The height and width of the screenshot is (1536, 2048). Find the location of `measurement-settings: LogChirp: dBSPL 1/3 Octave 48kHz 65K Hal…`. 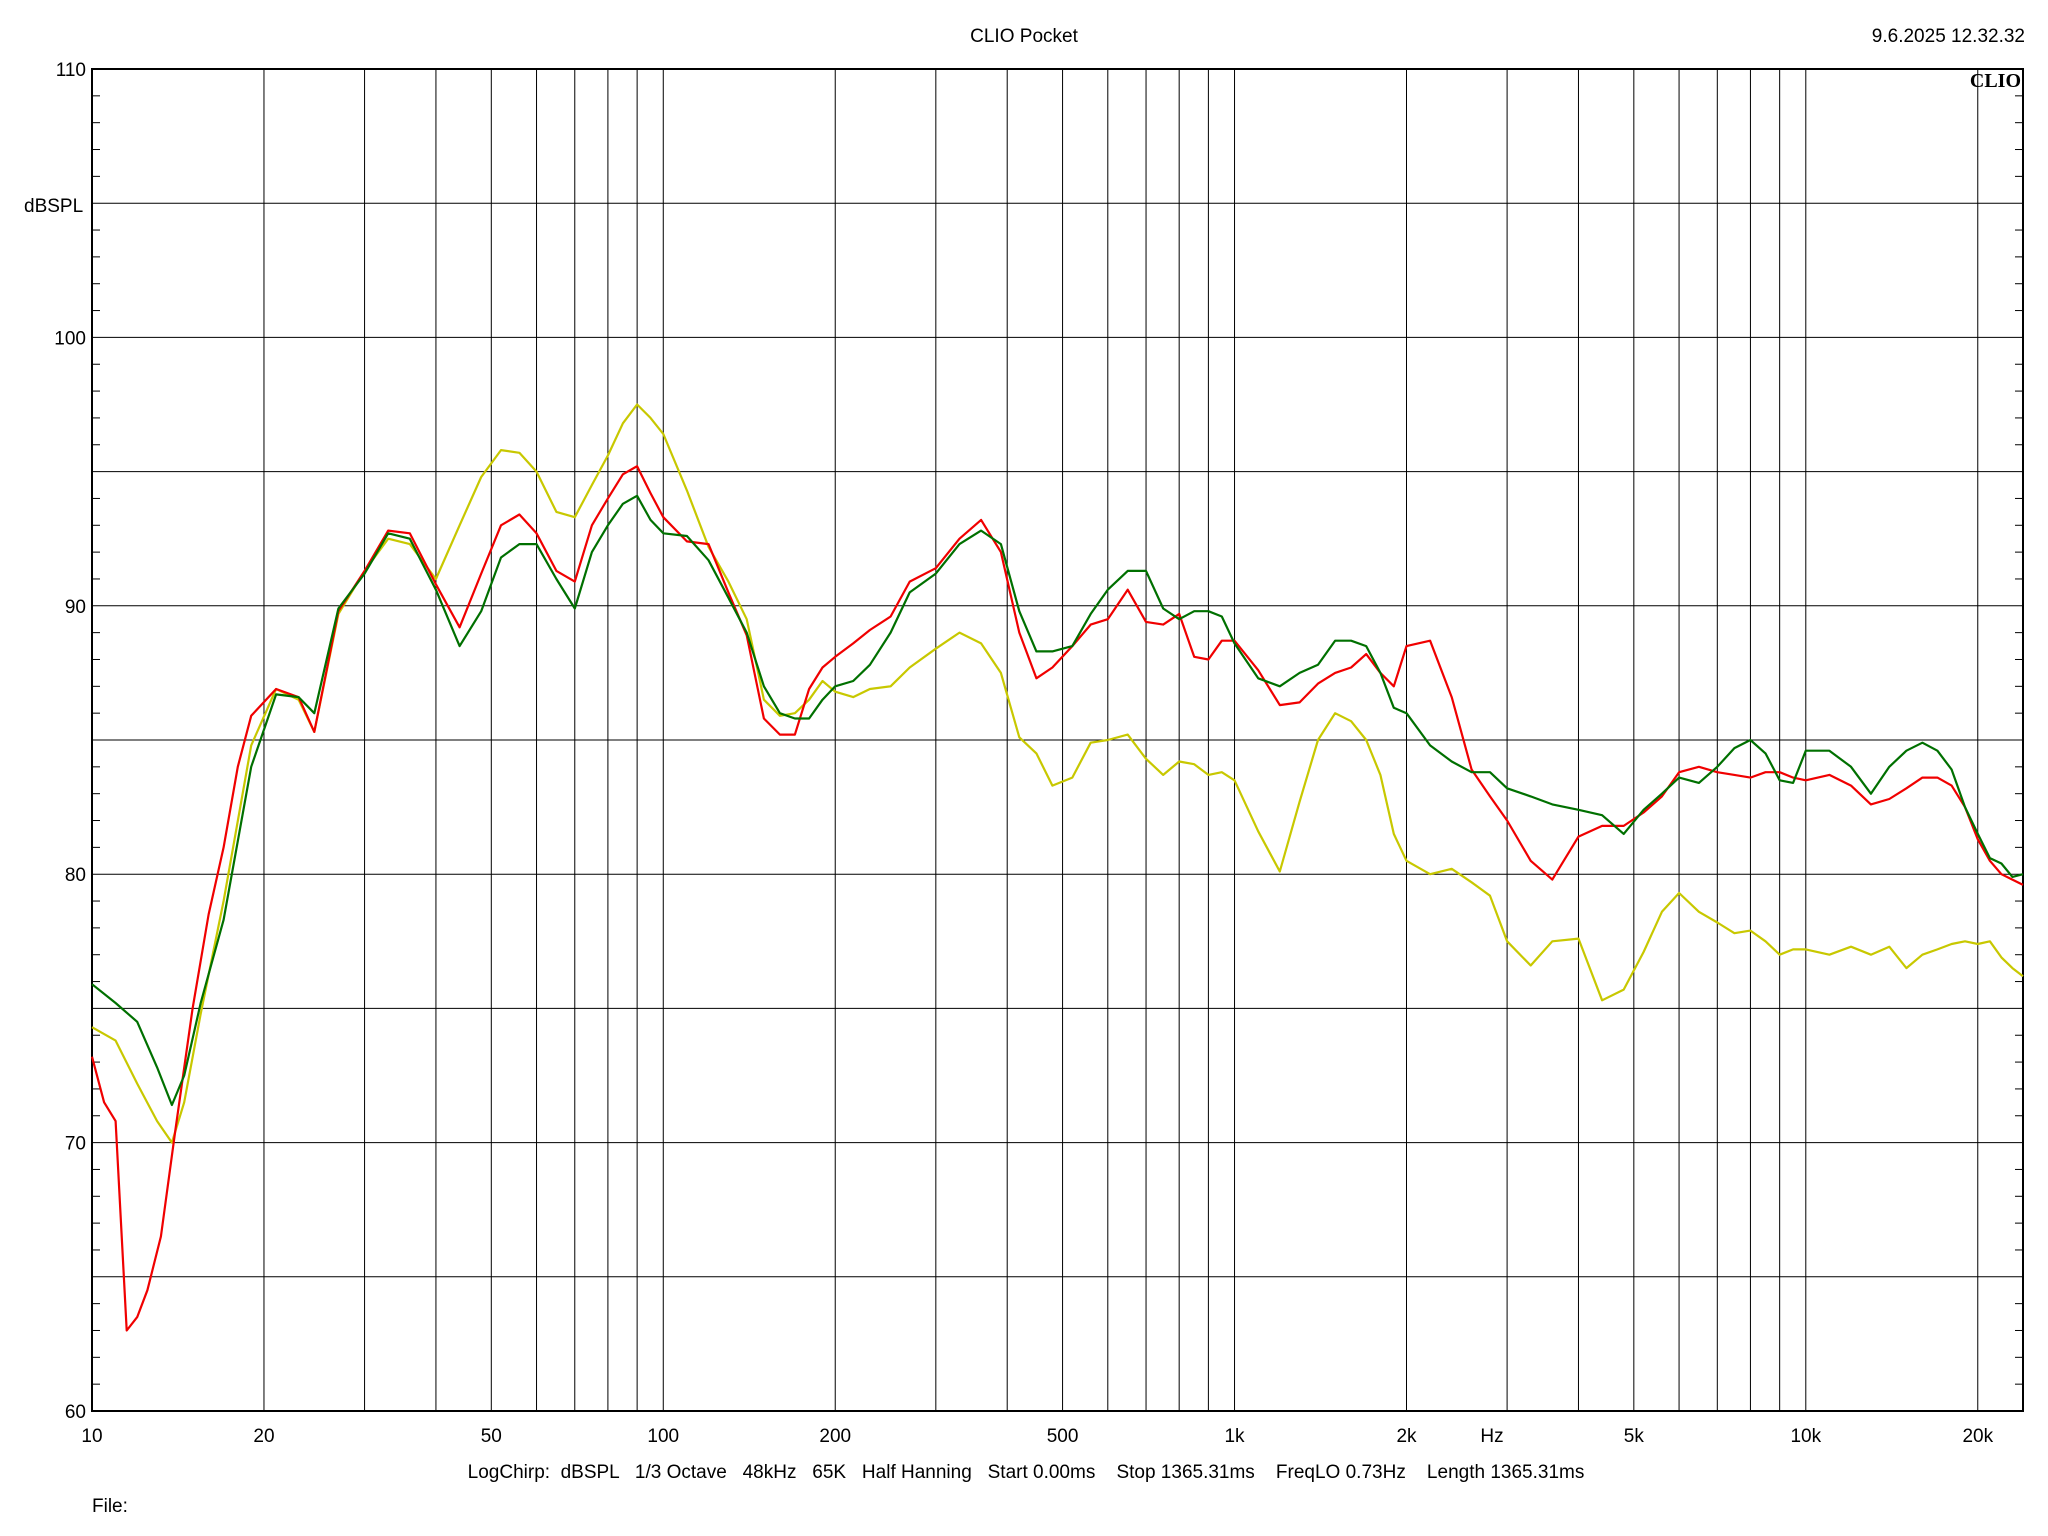

measurement-settings: LogChirp: dBSPL 1/3 Octave 48kHz 65K Hal… is located at coordinates (1026, 1472).